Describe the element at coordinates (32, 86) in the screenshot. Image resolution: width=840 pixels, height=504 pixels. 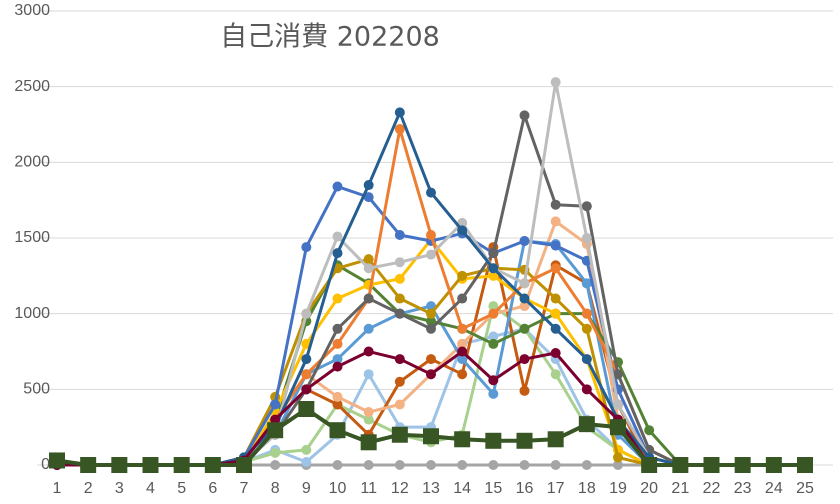
I see `y-tick-label: 2500` at that location.